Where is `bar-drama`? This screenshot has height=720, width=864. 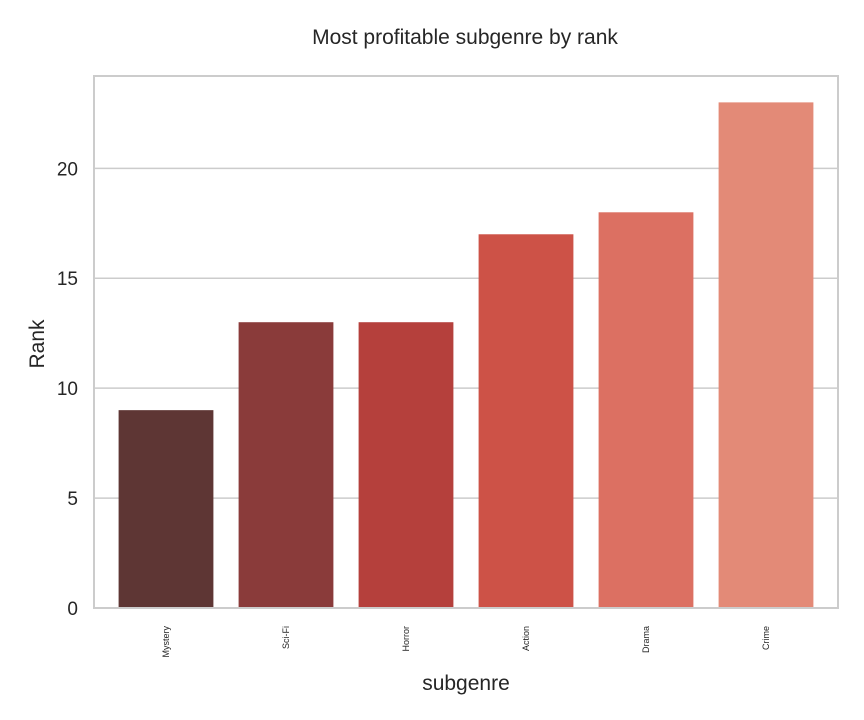 bar-drama is located at coordinates (646, 410).